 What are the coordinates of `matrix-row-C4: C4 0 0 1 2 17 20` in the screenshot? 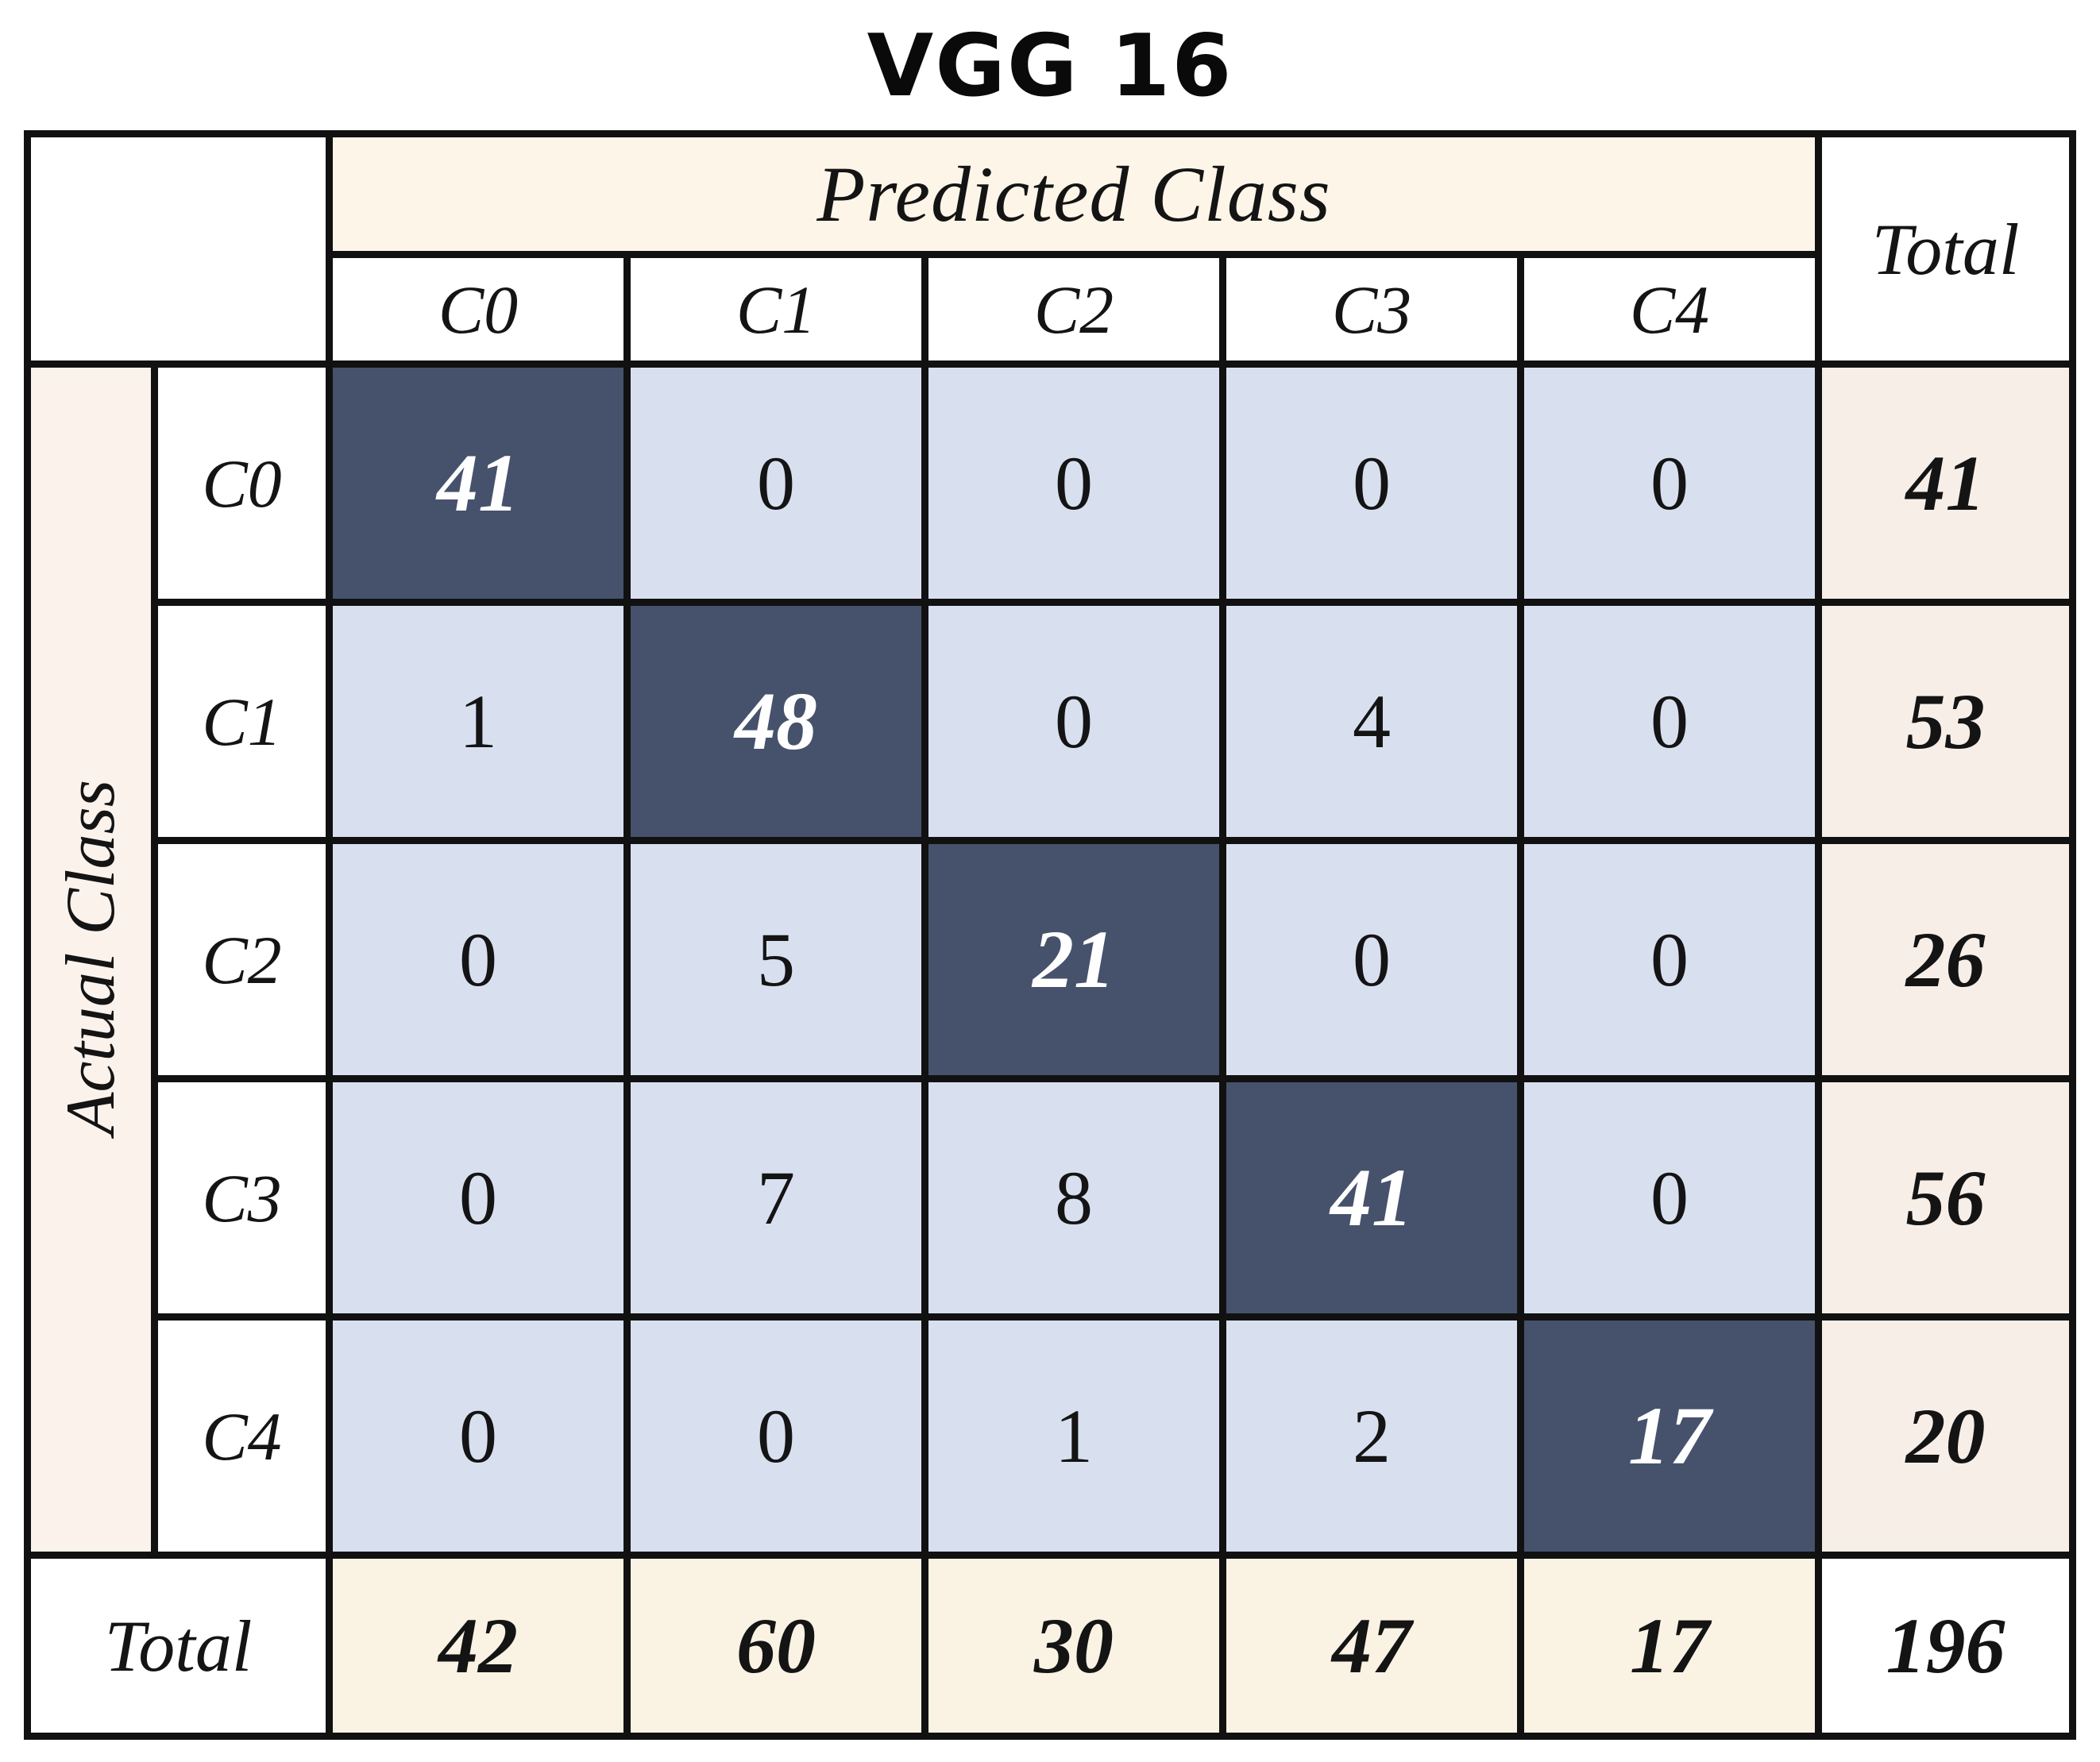 It's located at (1052, 1436).